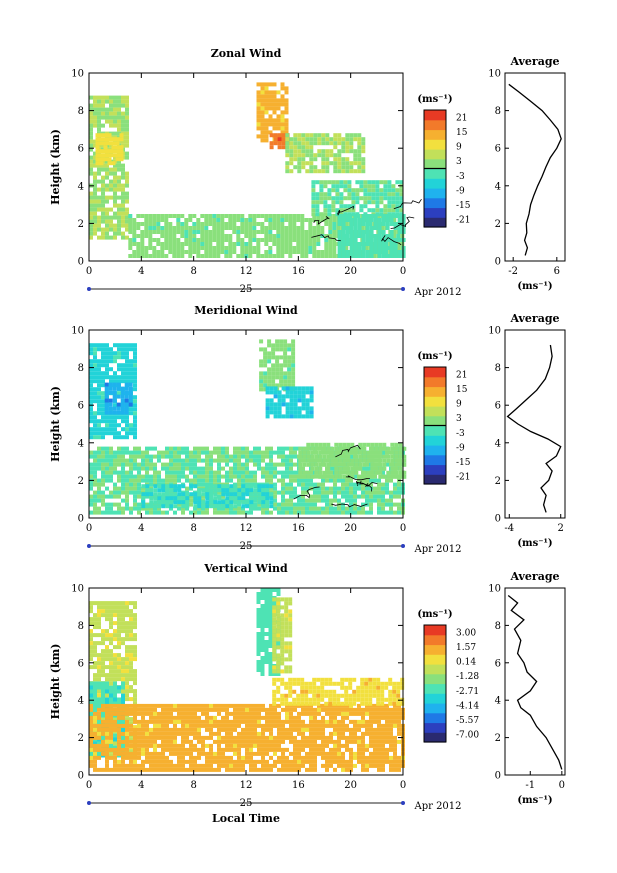 The height and width of the screenshot is (873, 617). Describe the element at coordinates (81, 149) in the screenshot. I see `y-tick-label: 6` at that location.